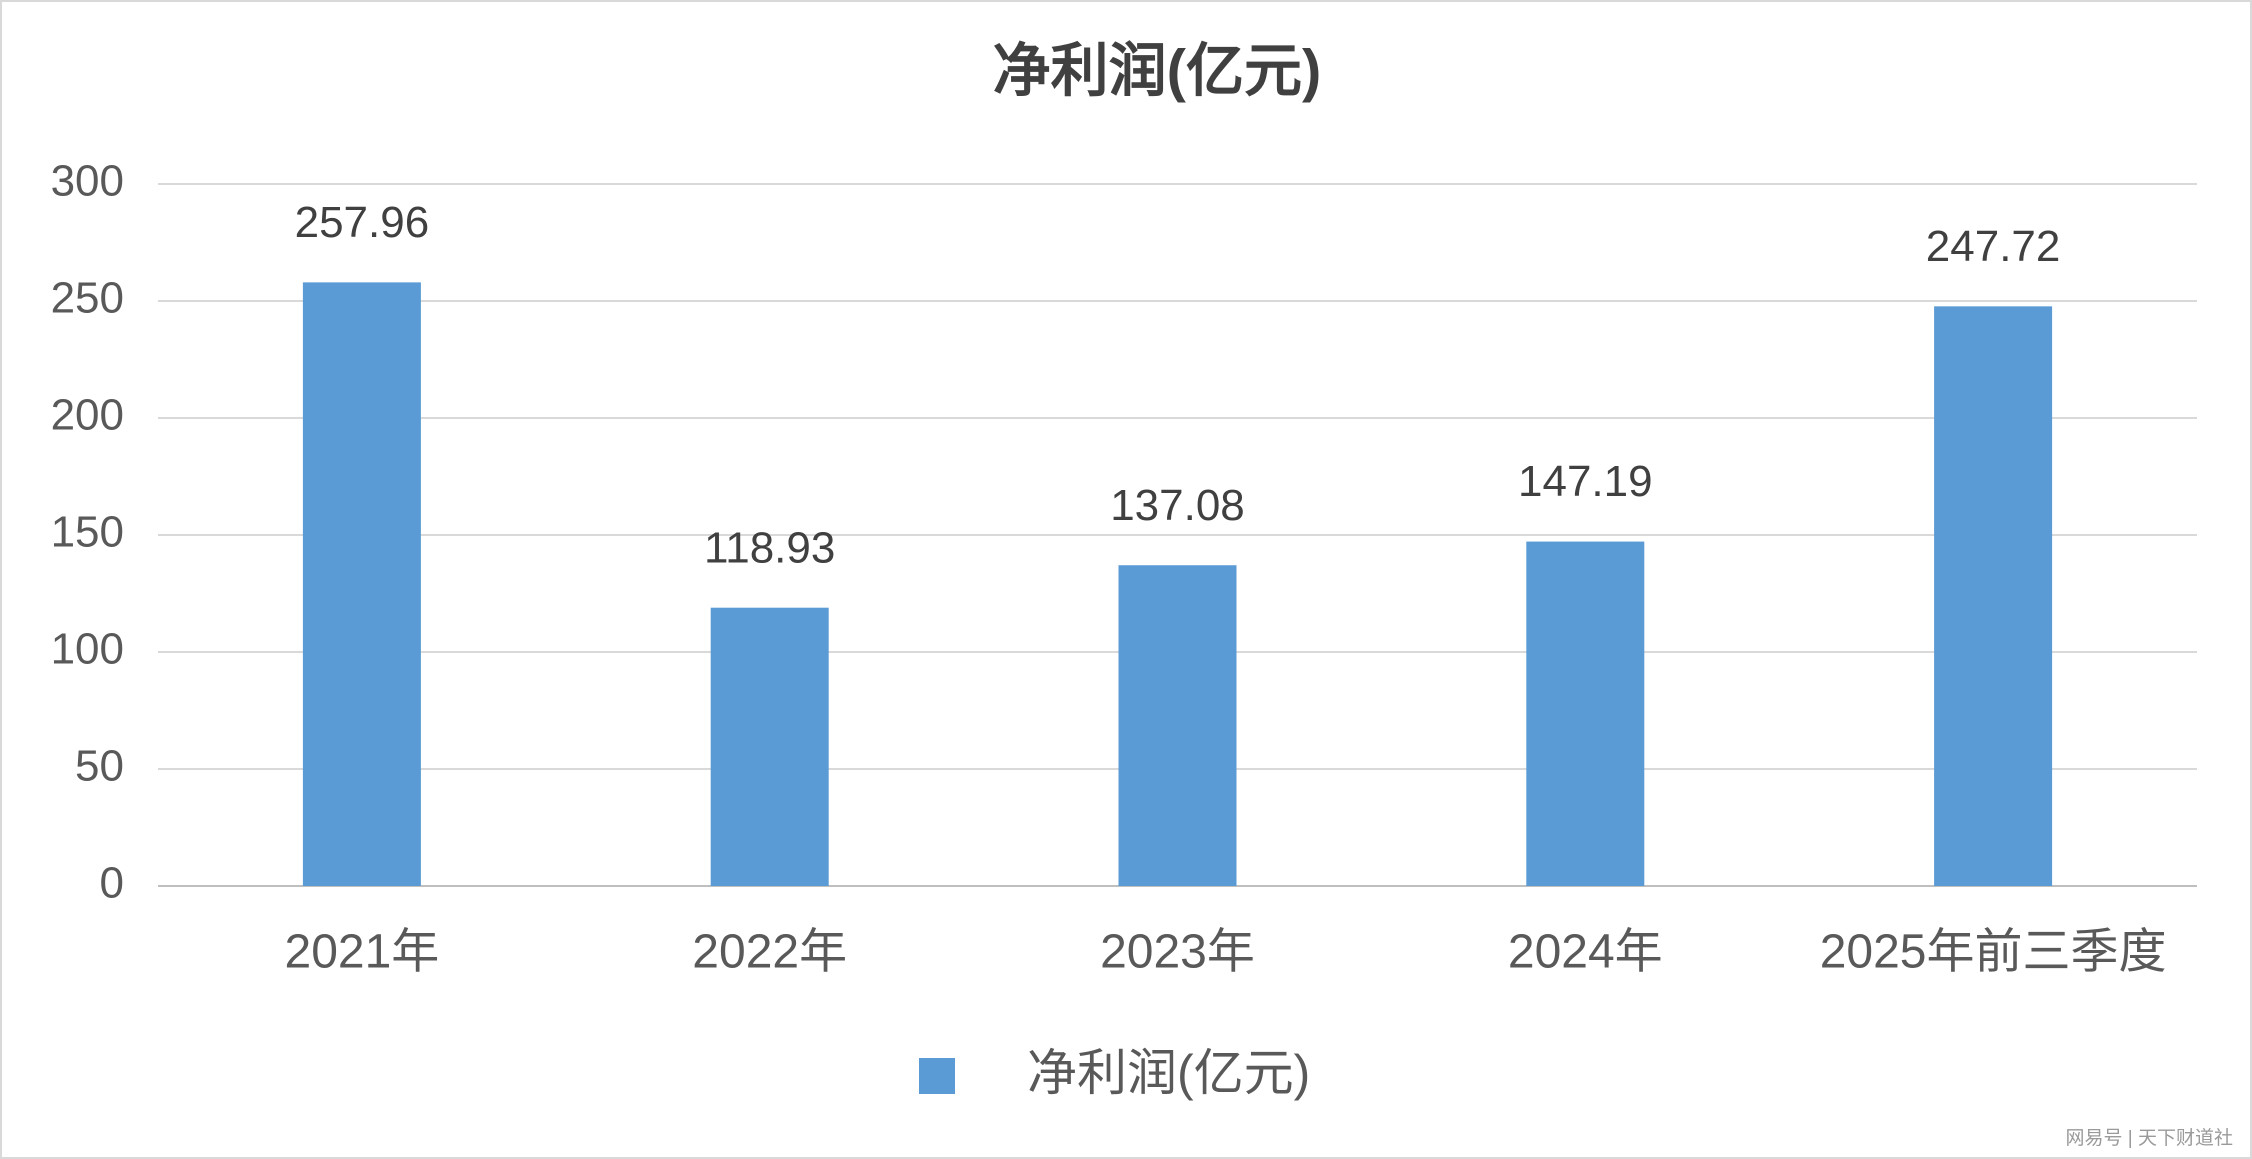 This screenshot has width=2252, height=1159. What do you see at coordinates (362, 952) in the screenshot?
I see `x-tick-label: 2021年` at bounding box center [362, 952].